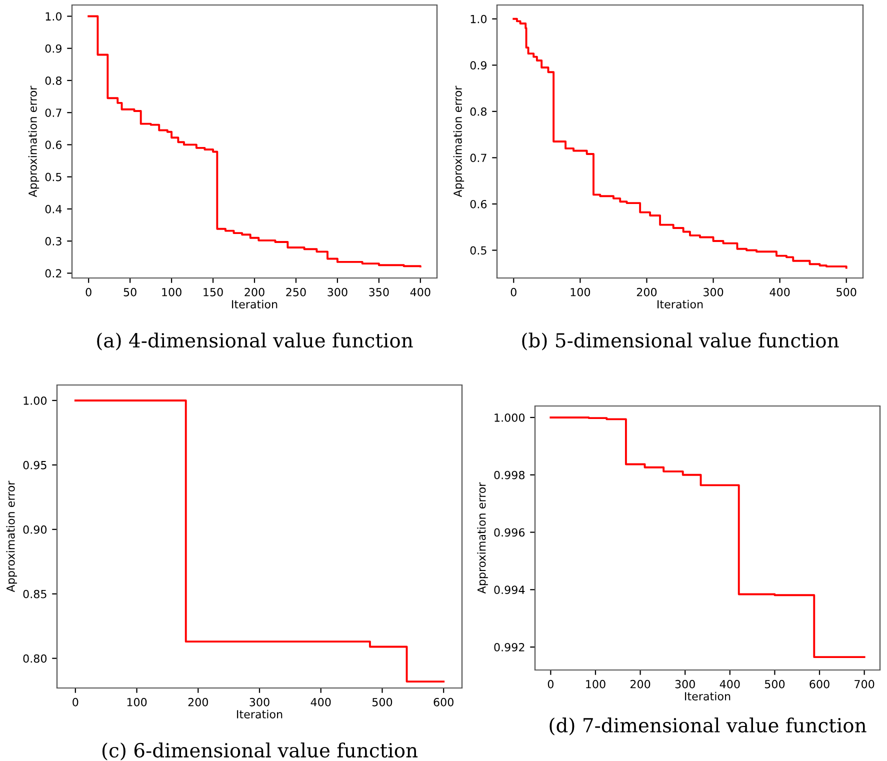  Describe the element at coordinates (680, 341) in the screenshot. I see `text: (b) 5-dimensional value function` at that location.